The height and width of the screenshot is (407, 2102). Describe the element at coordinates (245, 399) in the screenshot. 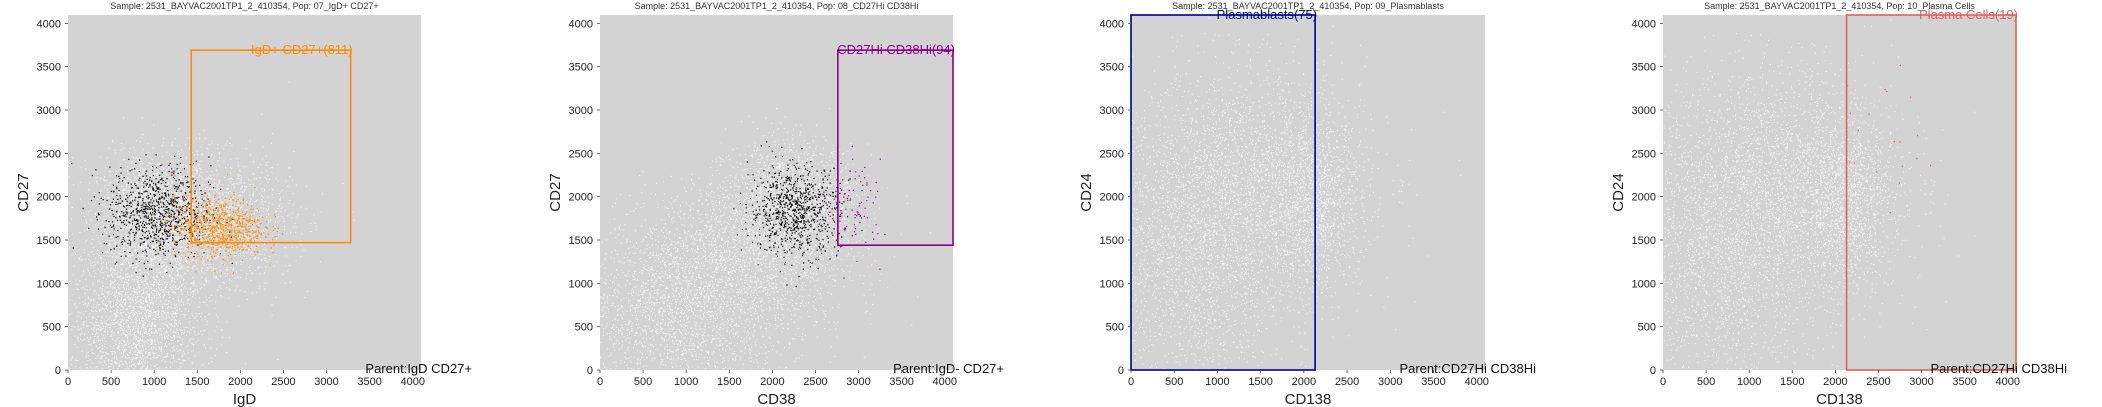

I see `x-axis-label: IgD` at that location.